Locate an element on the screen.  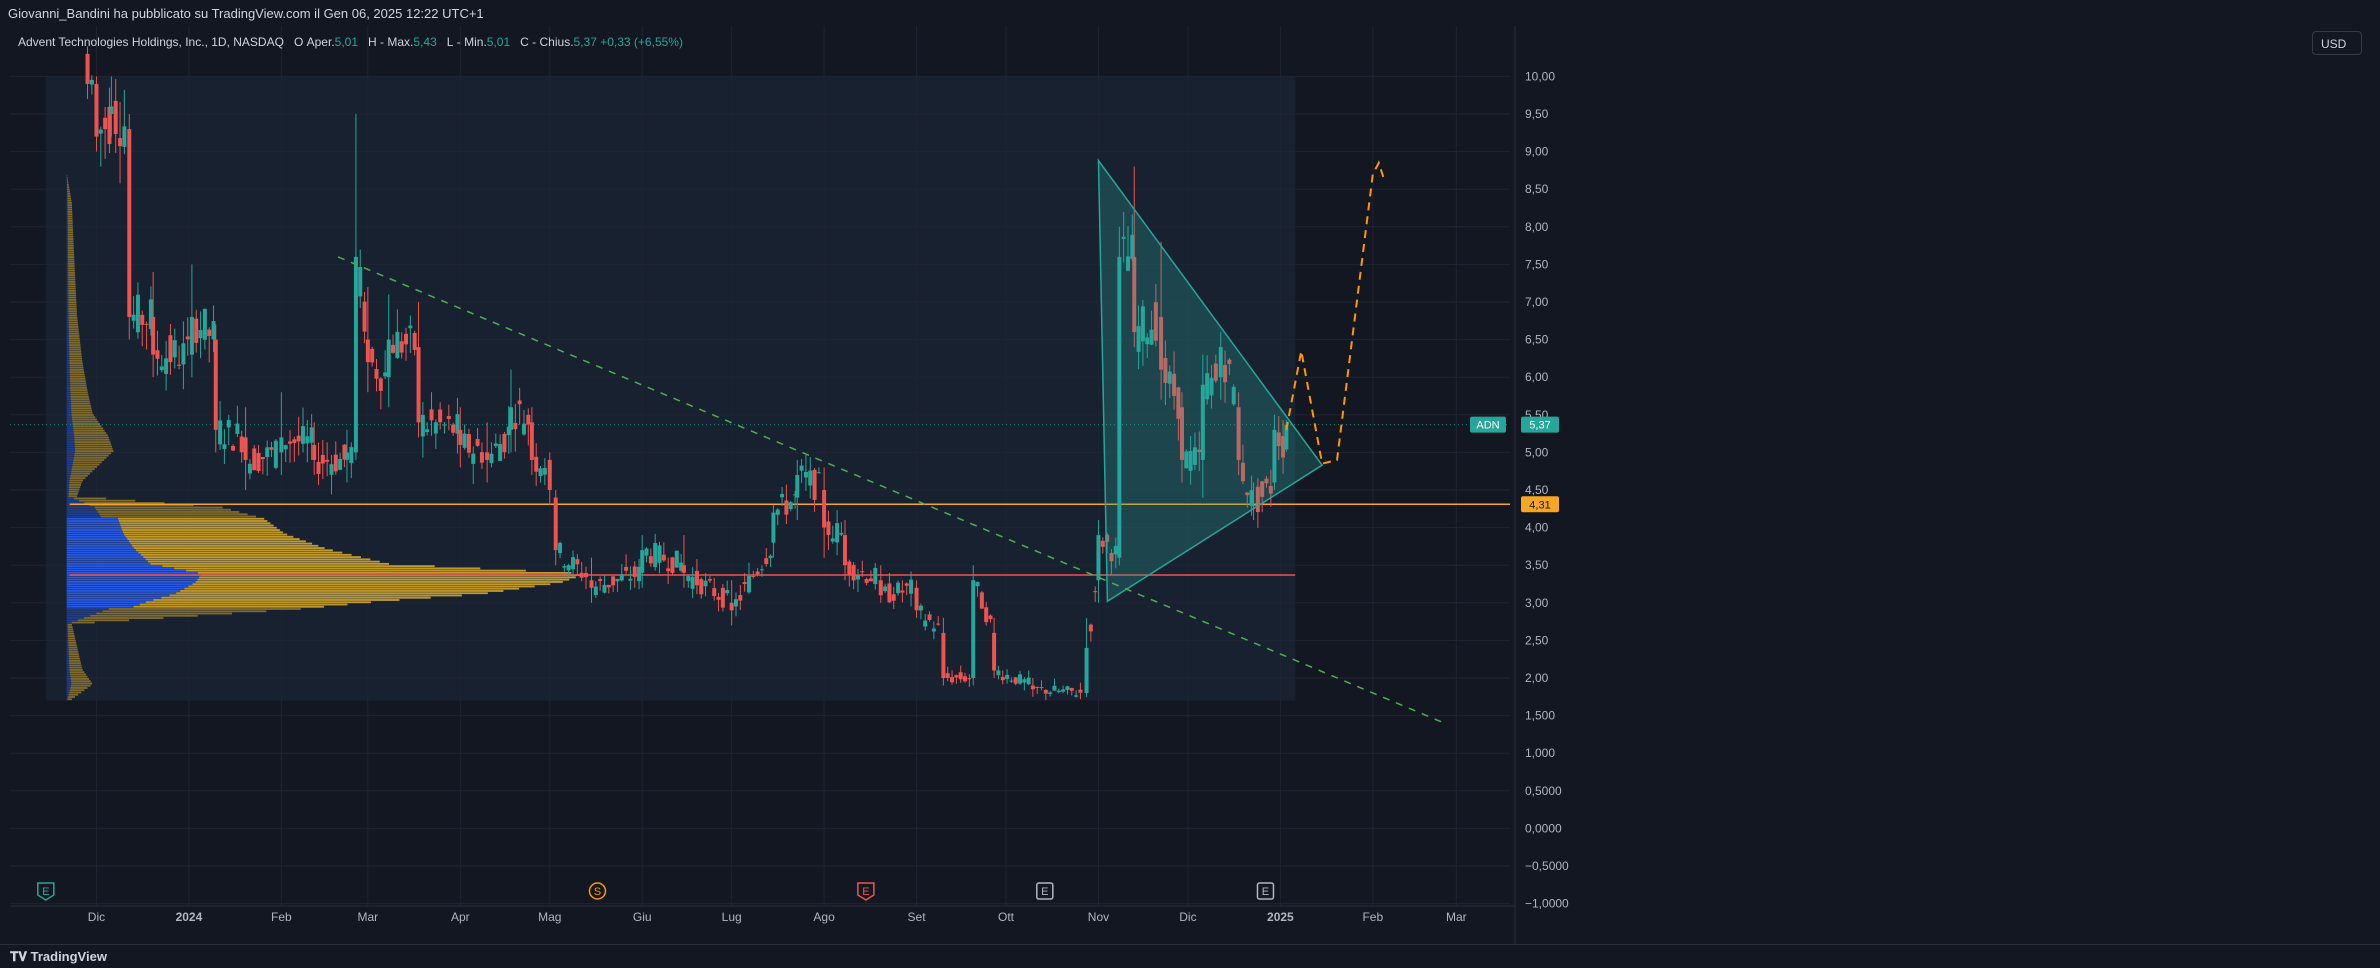
y-tick-label: 2,50 is located at coordinates (1537, 640).